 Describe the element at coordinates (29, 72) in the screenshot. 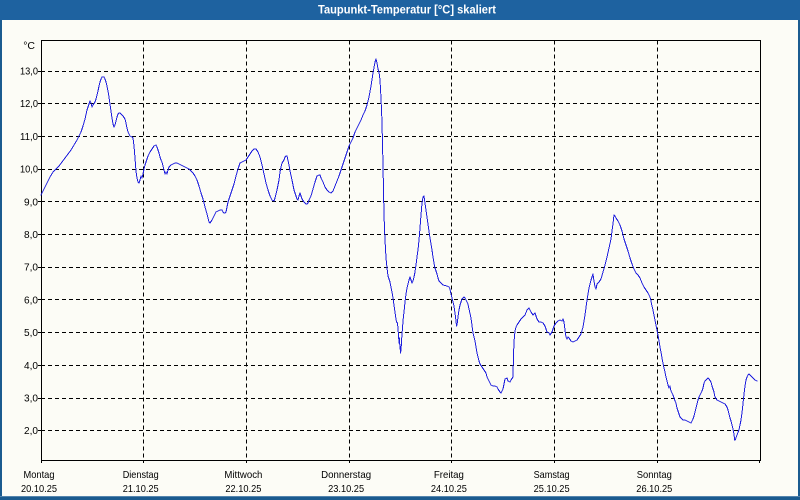

I see `svg-text: 13,0` at that location.